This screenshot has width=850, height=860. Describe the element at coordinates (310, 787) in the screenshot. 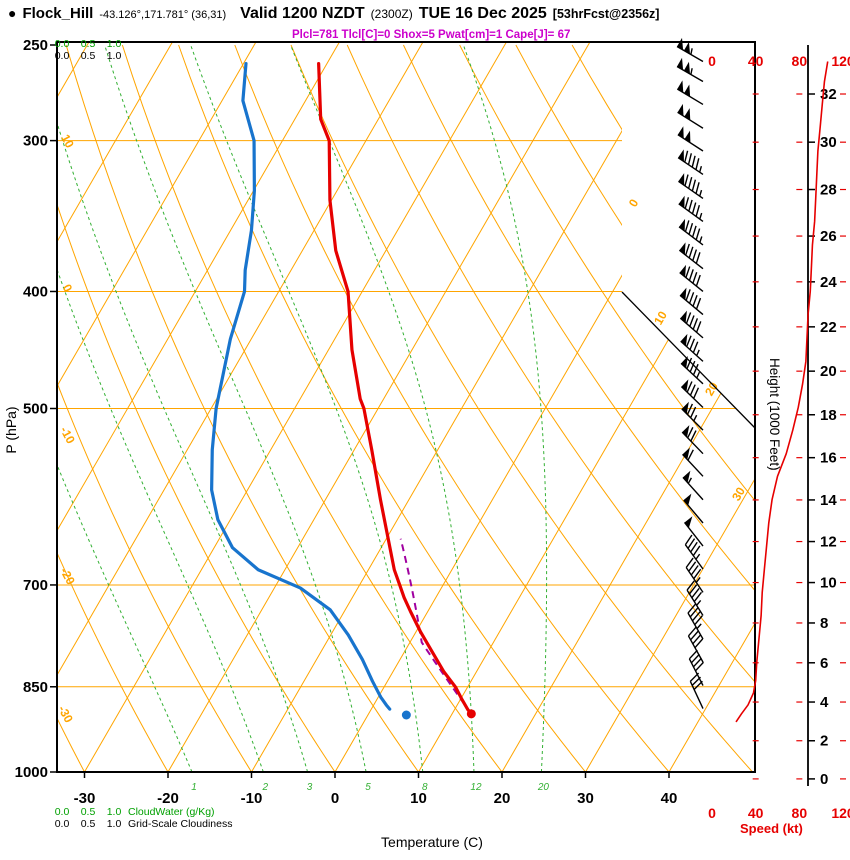

I see `svg-text: 3` at that location.